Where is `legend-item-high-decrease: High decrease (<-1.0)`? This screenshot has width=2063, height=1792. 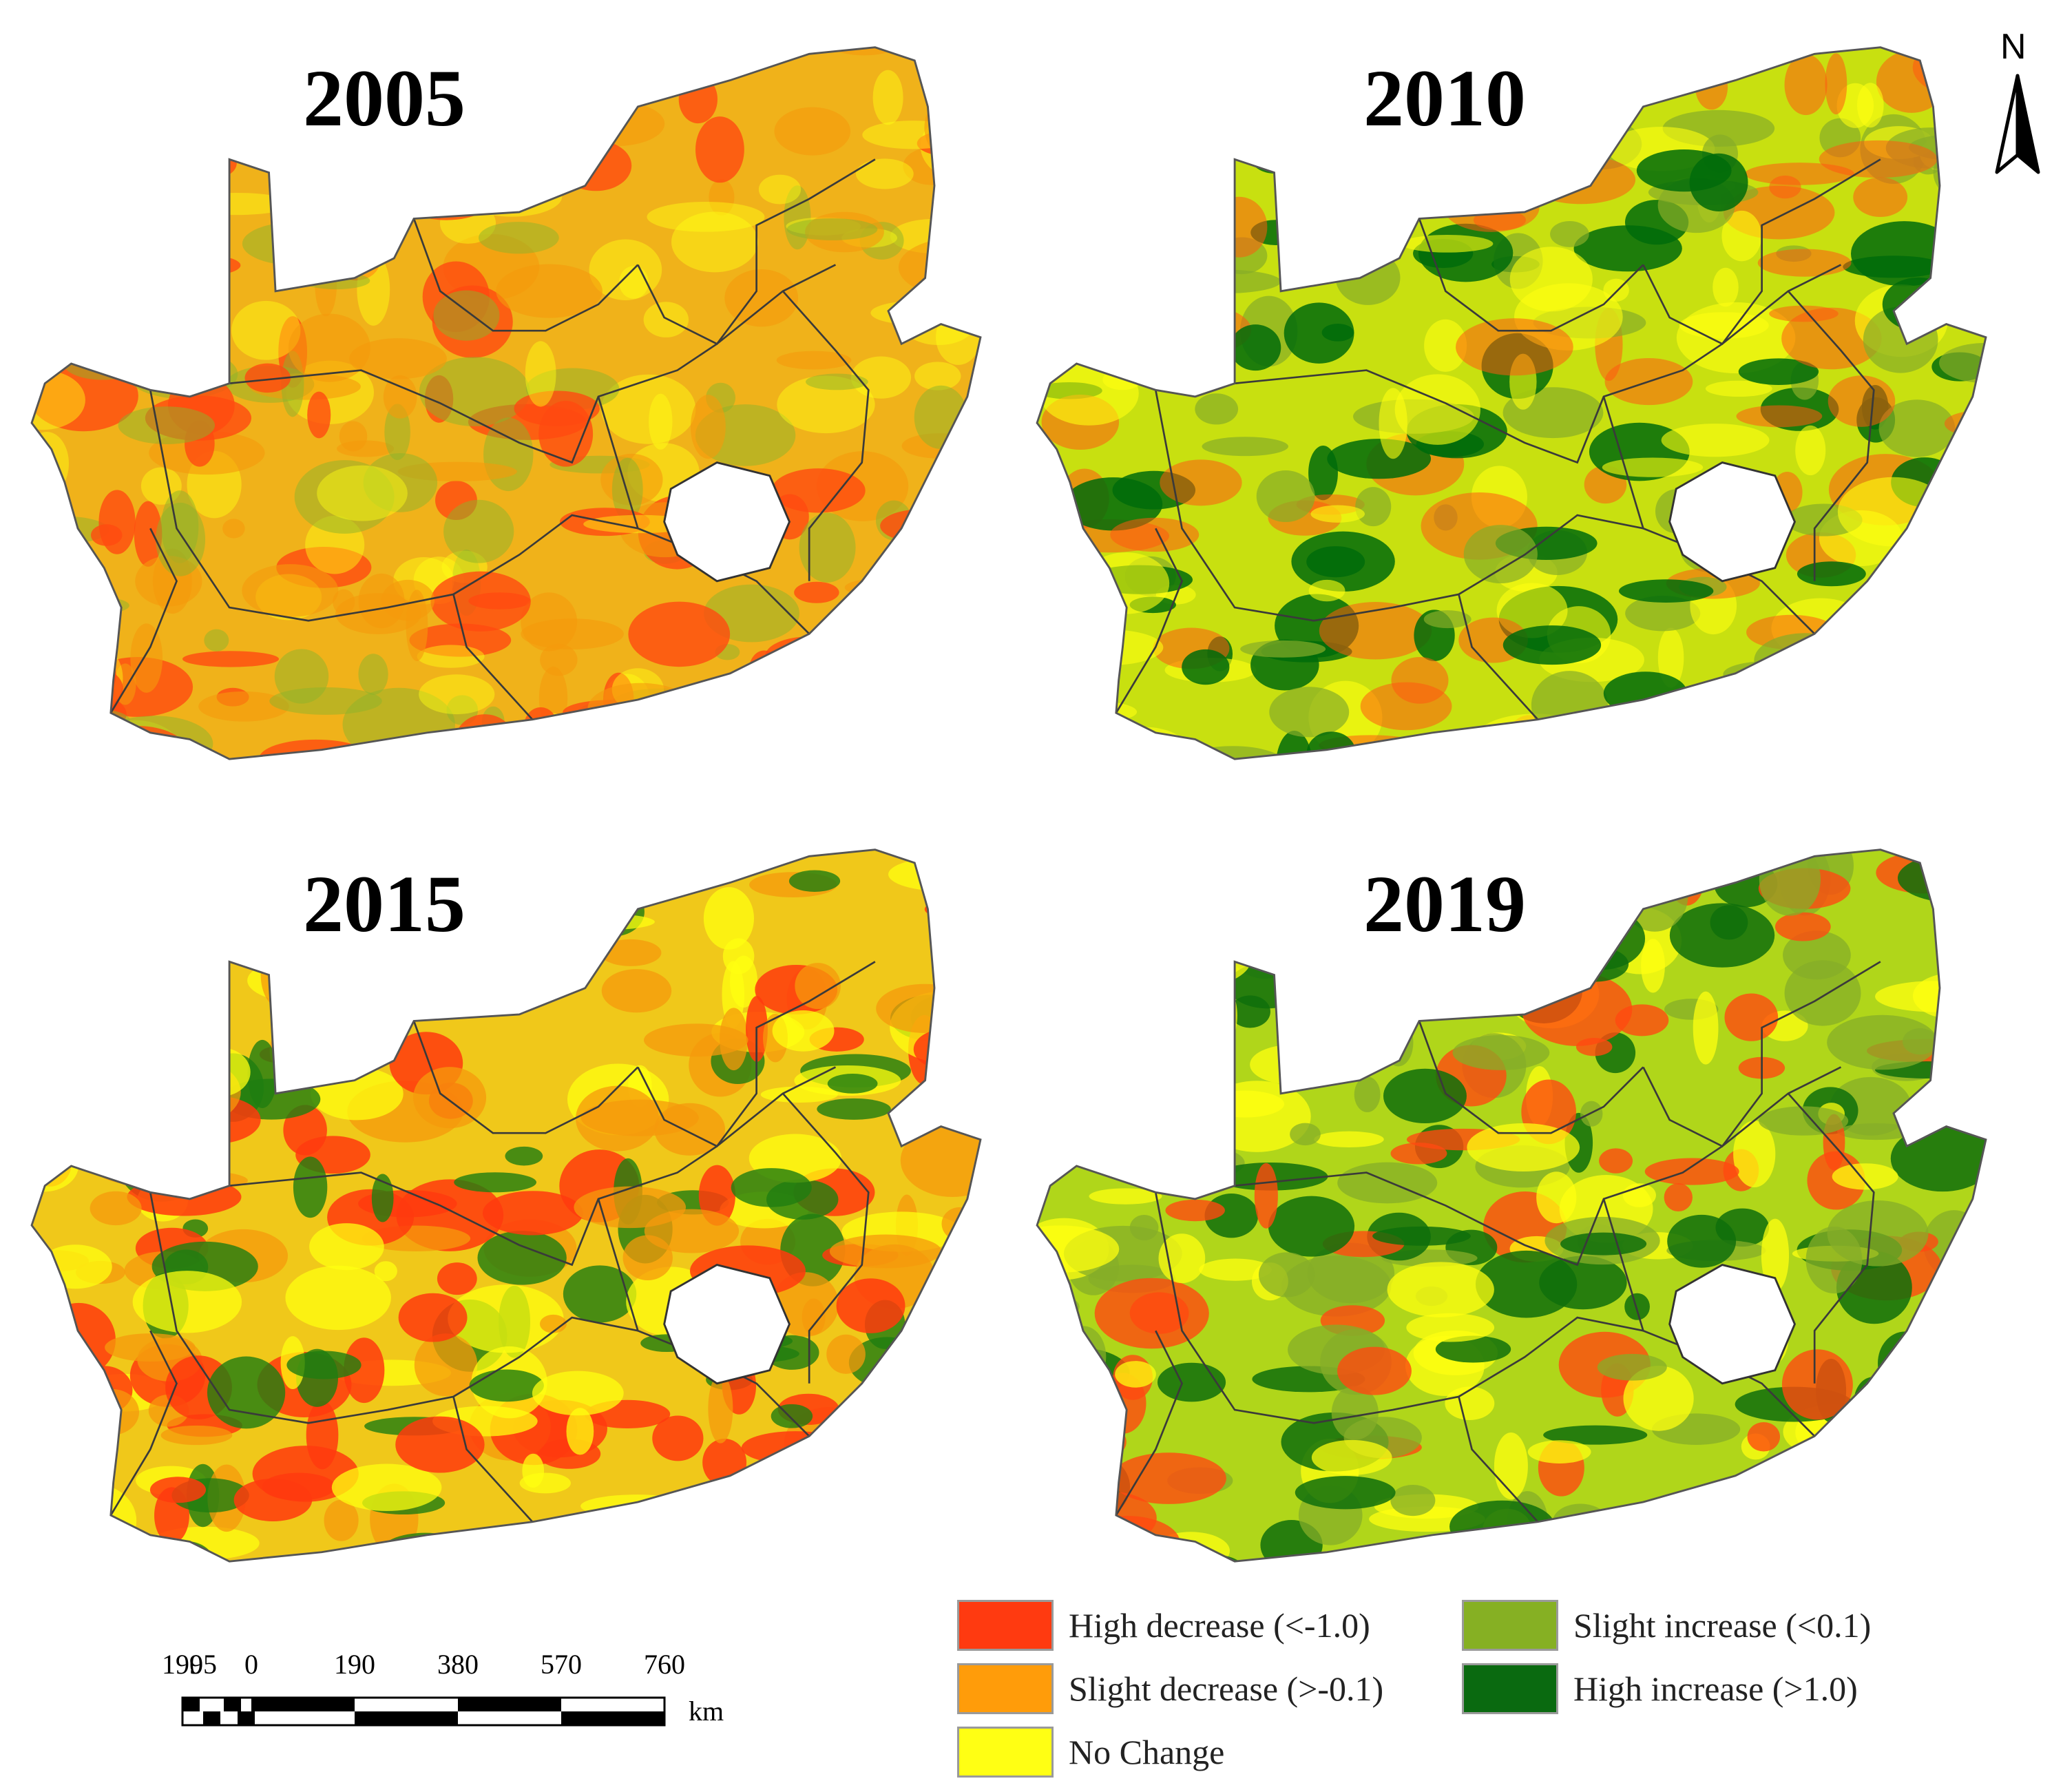
legend-item-high-decrease: High decrease (<-1.0) is located at coordinates (1163, 1626).